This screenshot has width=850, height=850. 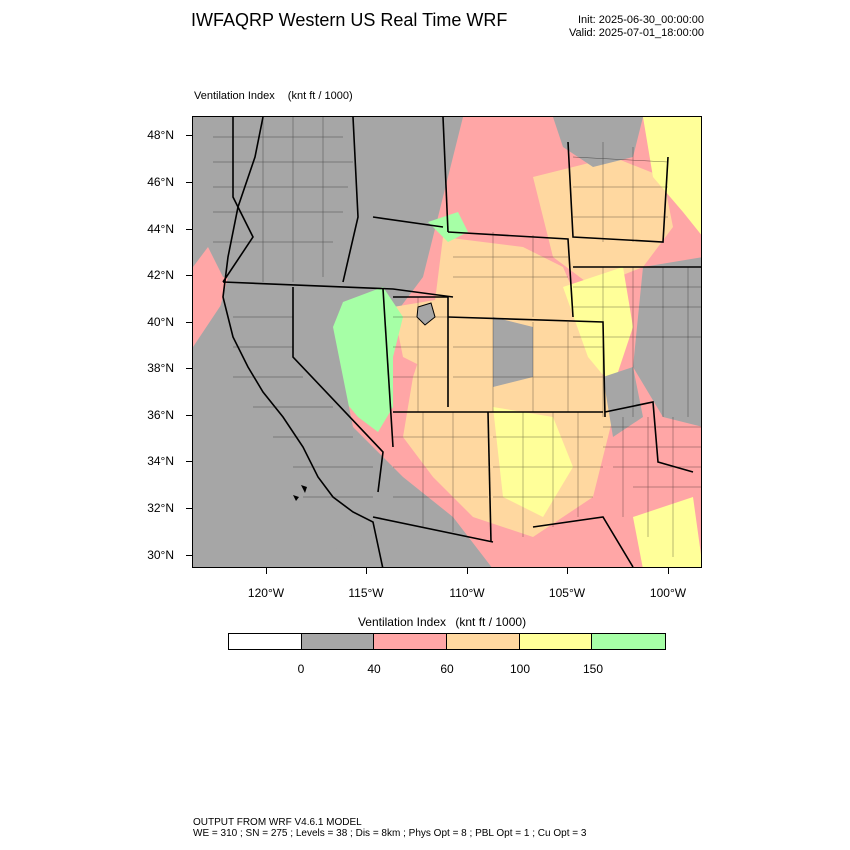 I want to click on pacific-coastline, so click(x=303, y=342).